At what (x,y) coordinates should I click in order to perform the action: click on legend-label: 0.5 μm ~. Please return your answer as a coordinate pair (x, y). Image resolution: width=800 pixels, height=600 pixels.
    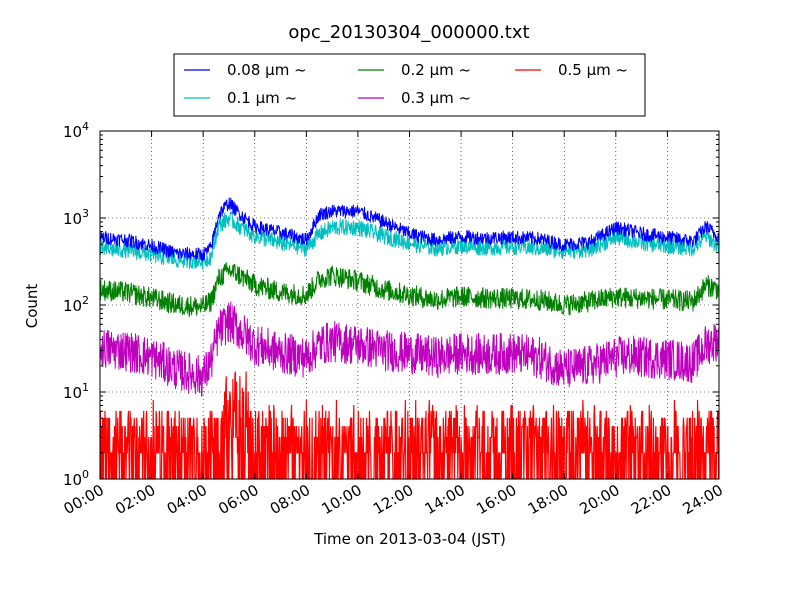
    Looking at the image, I should click on (593, 70).